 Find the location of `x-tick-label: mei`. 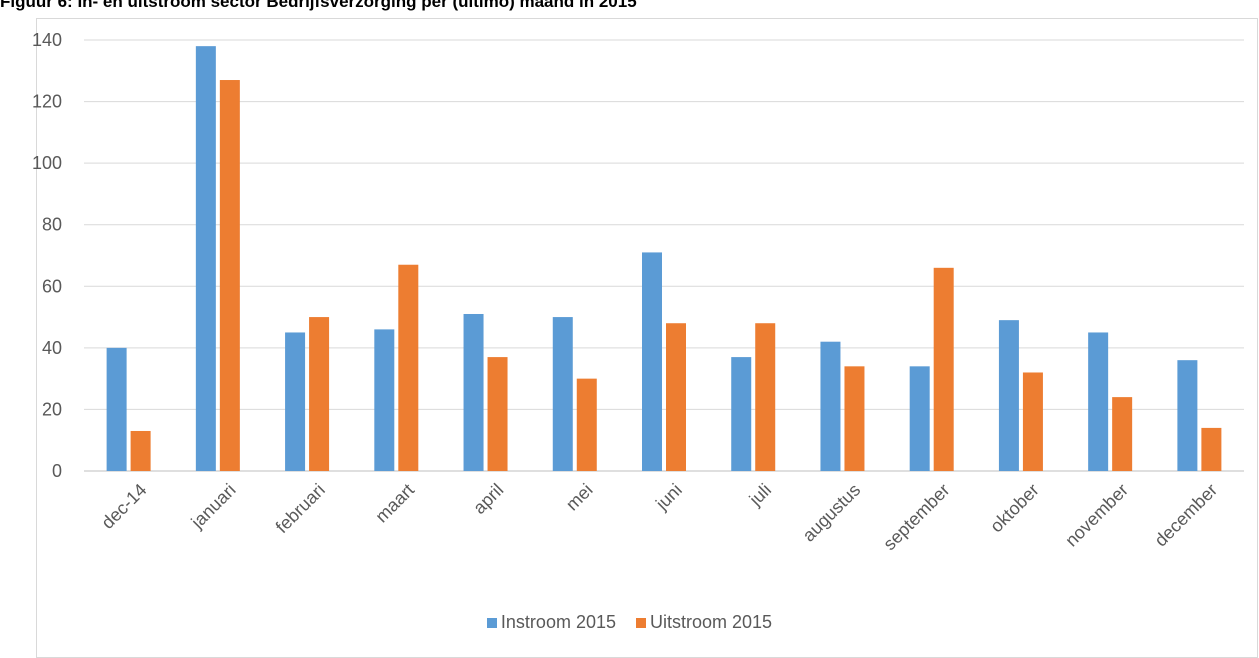

x-tick-label: mei is located at coordinates (579, 497).